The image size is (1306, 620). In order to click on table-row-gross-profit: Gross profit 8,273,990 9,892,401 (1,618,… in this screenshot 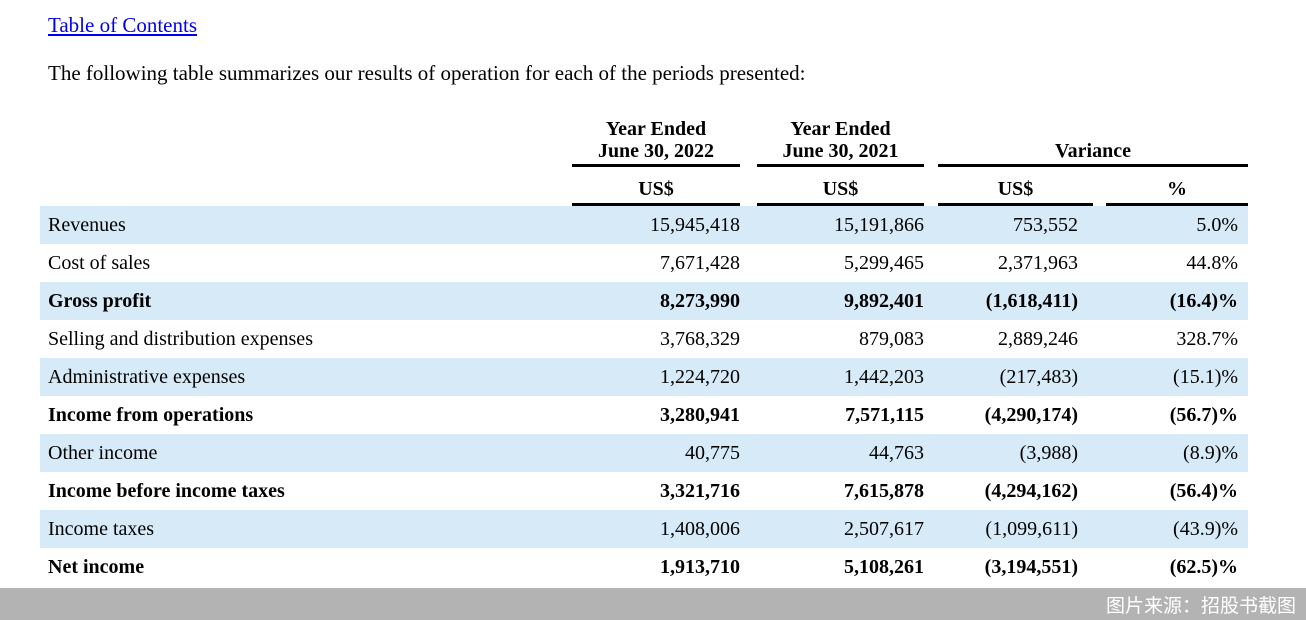, I will do `click(644, 301)`.